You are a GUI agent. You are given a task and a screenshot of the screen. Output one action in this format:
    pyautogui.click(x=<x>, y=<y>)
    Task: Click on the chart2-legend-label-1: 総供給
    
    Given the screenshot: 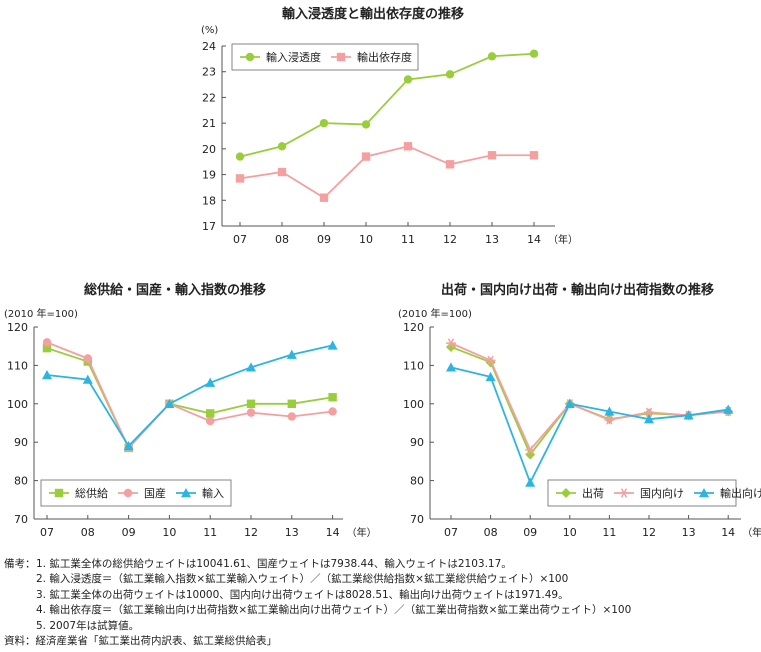 What is the action you would take?
    pyautogui.click(x=91, y=493)
    